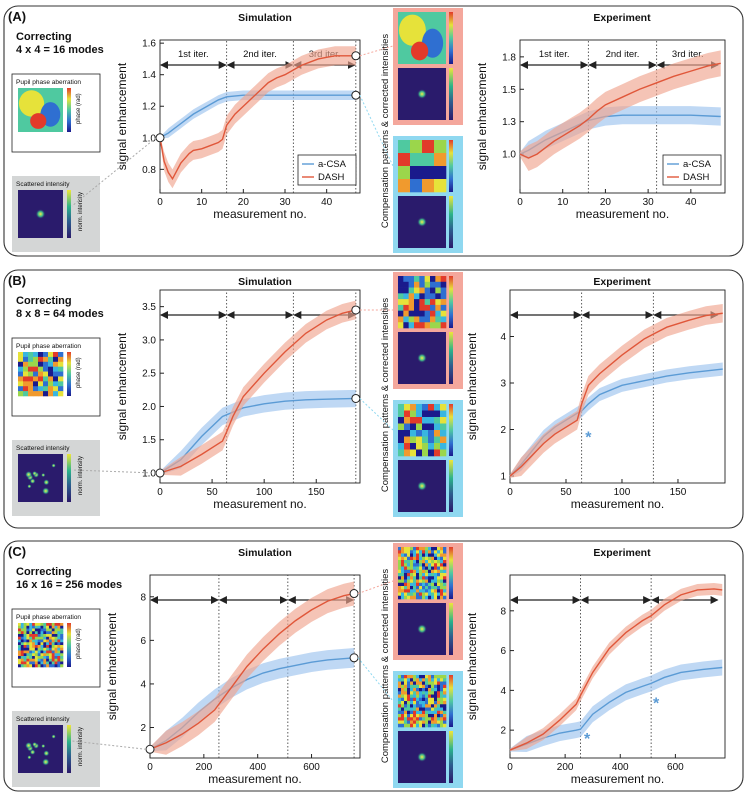  Describe the element at coordinates (258, 391) in the screenshot. I see `line-dash` at that location.